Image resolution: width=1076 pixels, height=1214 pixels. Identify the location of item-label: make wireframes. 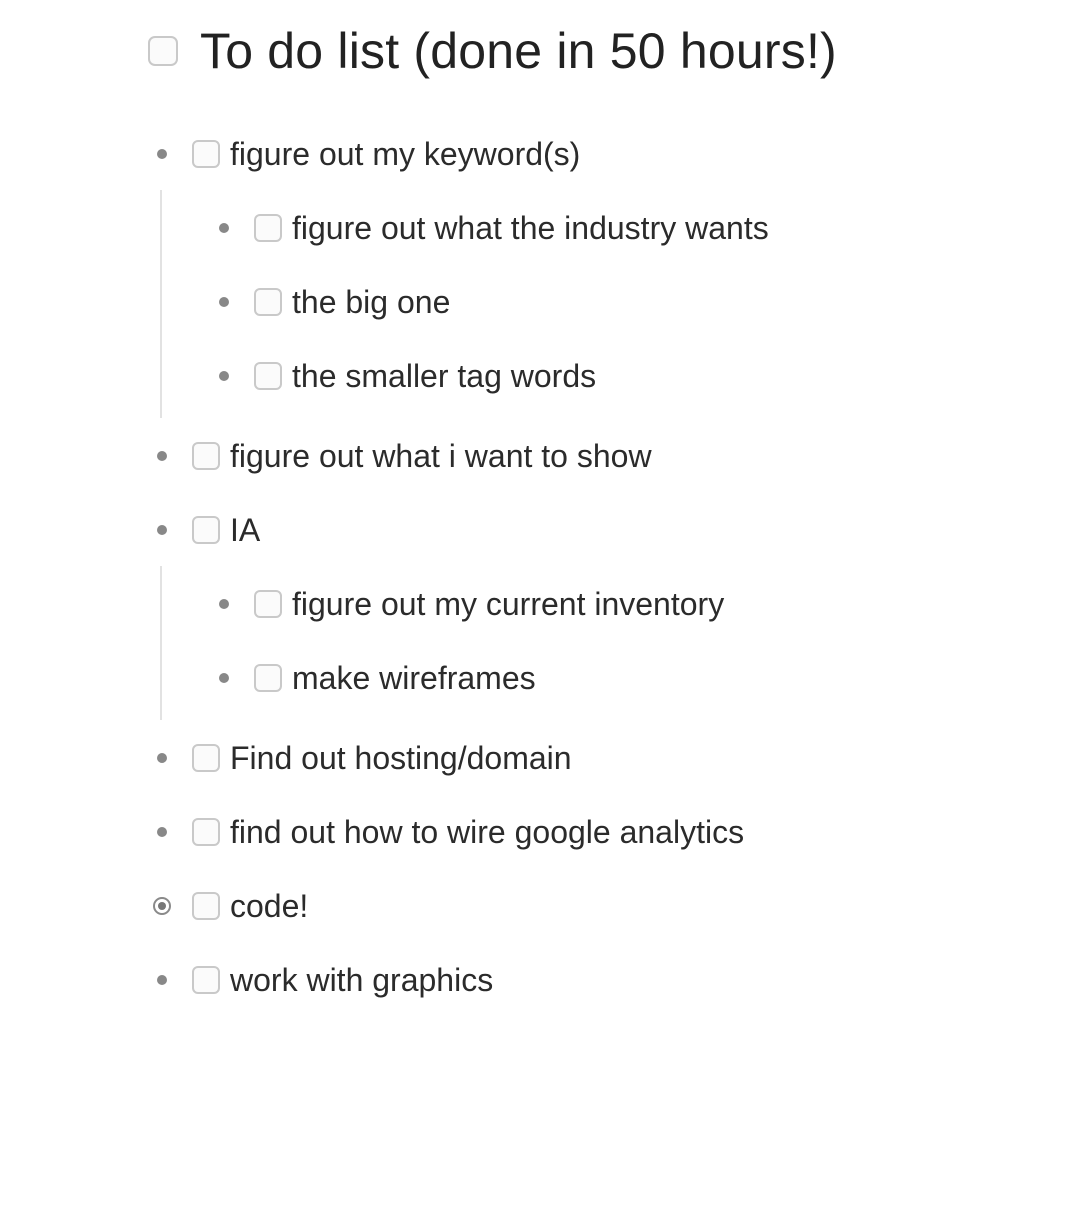
(414, 678).